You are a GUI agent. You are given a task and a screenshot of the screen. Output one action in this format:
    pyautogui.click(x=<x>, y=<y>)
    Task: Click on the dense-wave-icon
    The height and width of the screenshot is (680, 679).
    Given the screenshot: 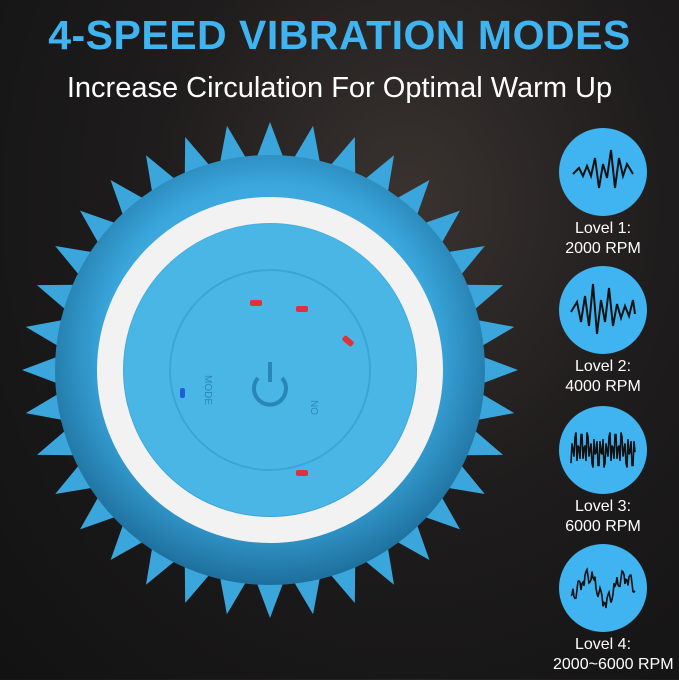 What is the action you would take?
    pyautogui.click(x=603, y=450)
    